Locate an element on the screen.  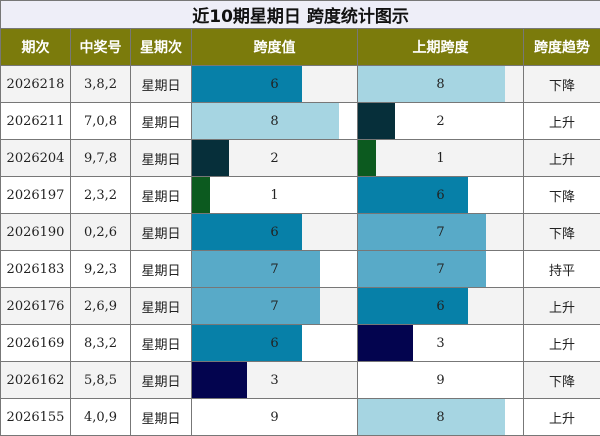
issue-cell: 2026162 is located at coordinates (35, 380).